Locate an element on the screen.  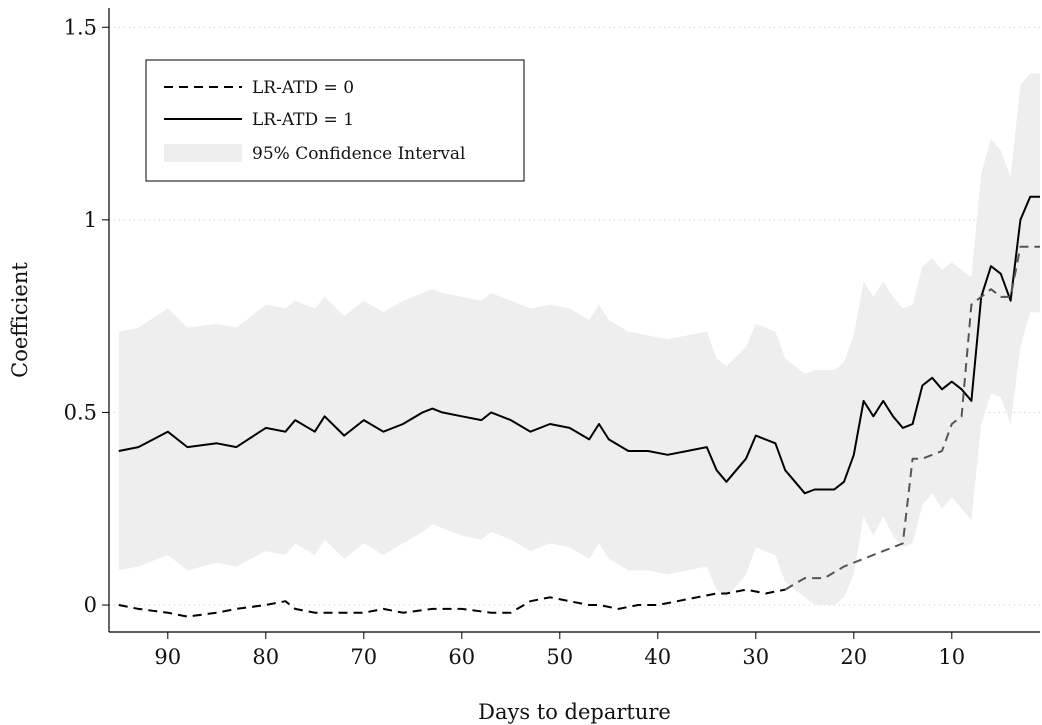
y-tick-label: 0 is located at coordinates (90, 605).